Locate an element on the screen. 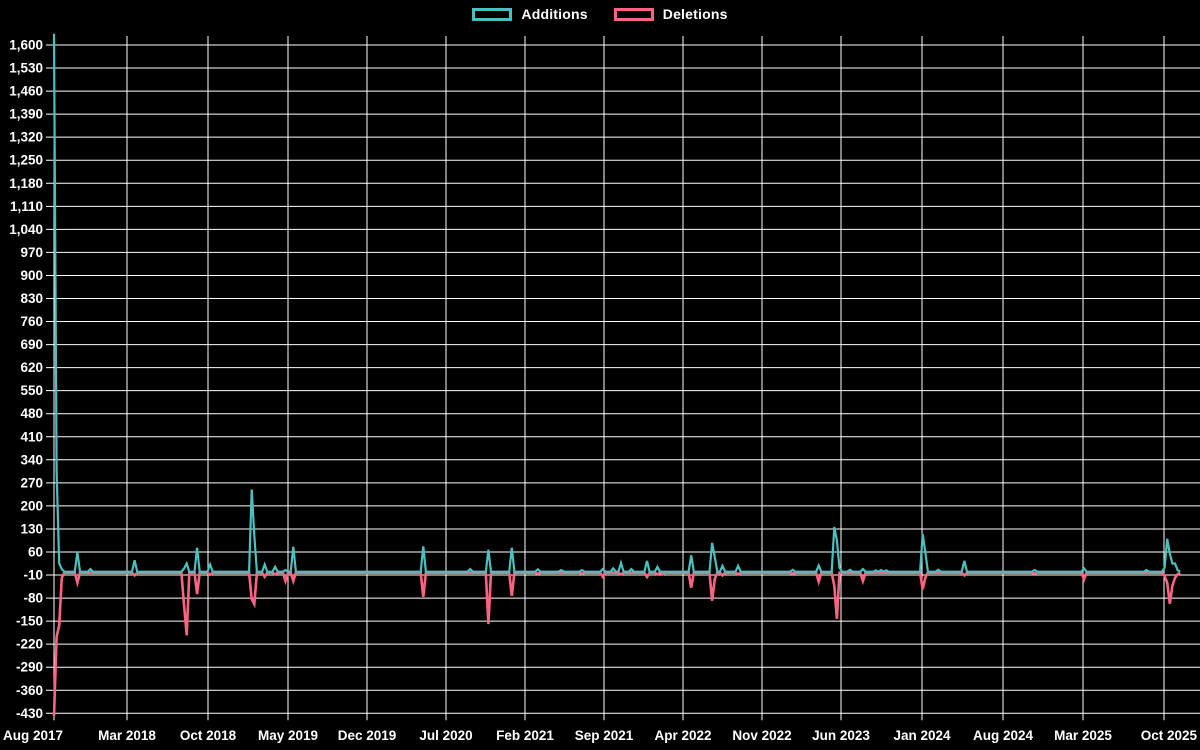 The height and width of the screenshot is (750, 1200). svg-text: 760 is located at coordinates (31, 321).